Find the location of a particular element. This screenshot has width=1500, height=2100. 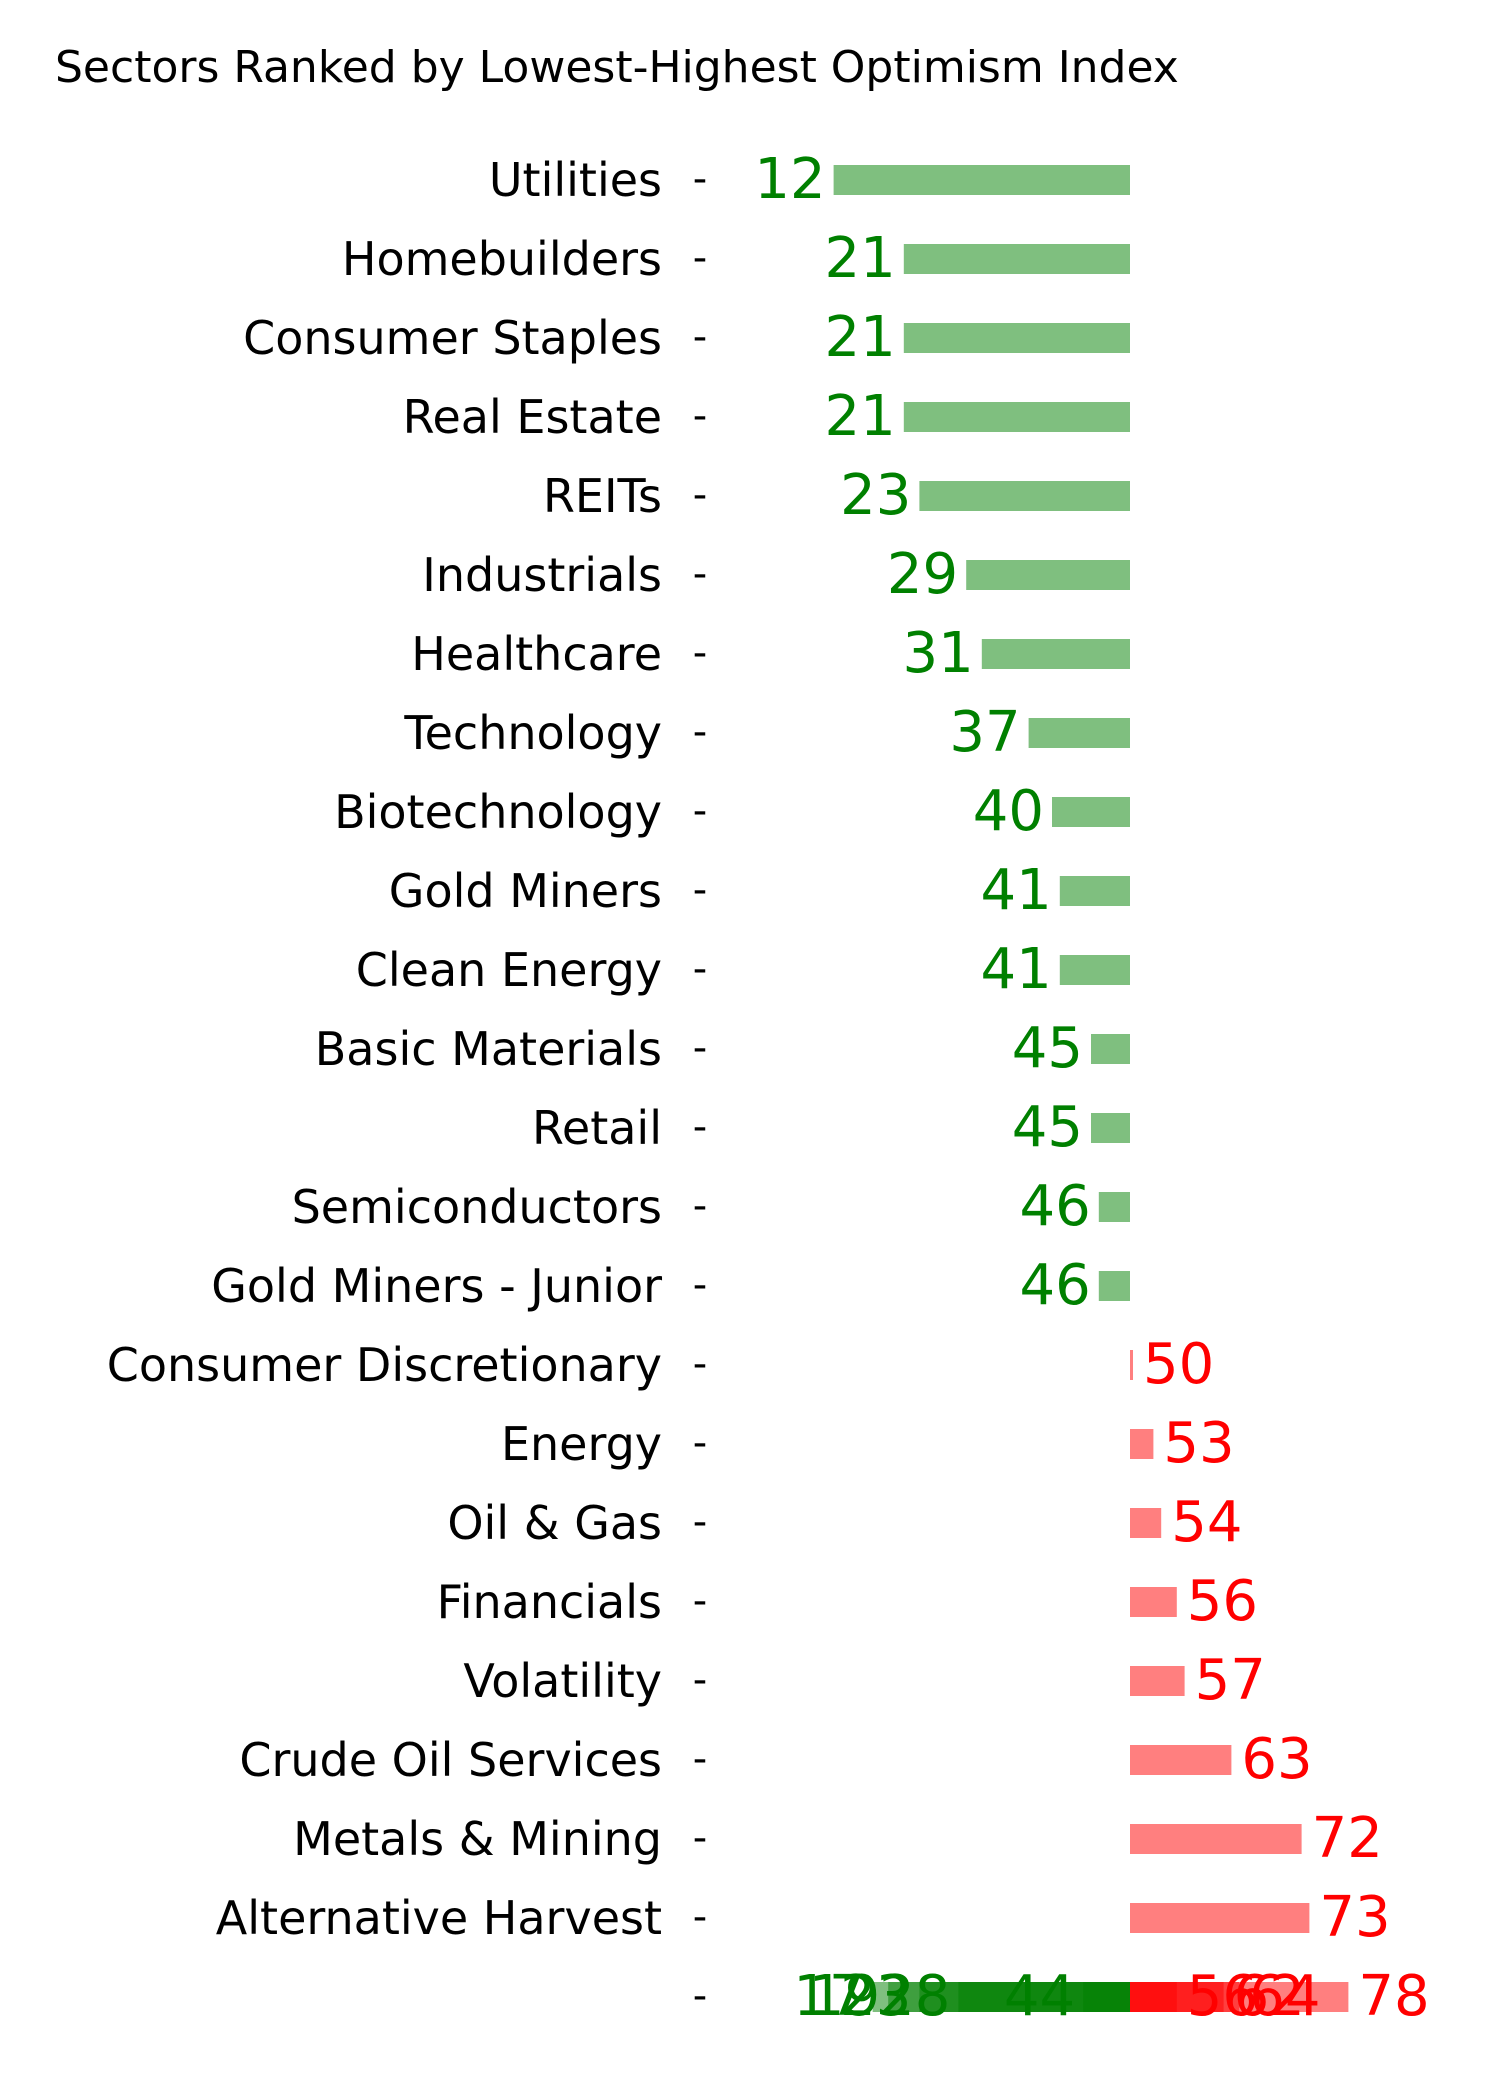

category-label: Crude Oil Services is located at coordinates (450, 1760).